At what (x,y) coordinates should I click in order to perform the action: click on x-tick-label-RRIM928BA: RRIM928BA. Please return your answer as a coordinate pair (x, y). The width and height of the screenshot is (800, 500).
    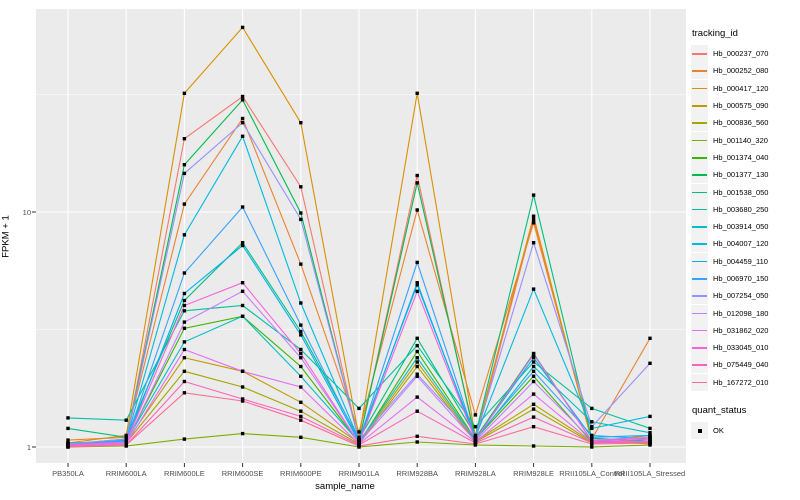
    Looking at the image, I should click on (417, 473).